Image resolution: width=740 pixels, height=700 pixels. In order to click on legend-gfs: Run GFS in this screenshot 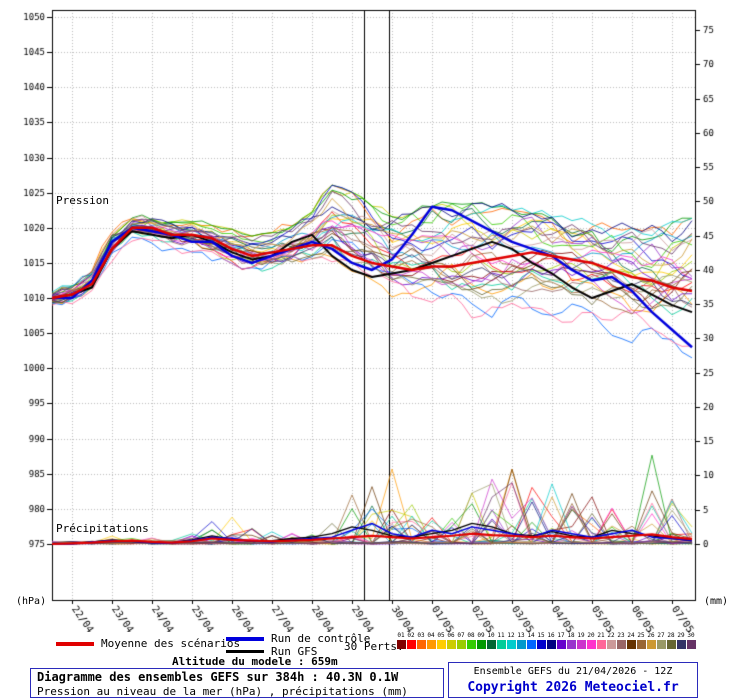, I will do `click(271, 651)`.